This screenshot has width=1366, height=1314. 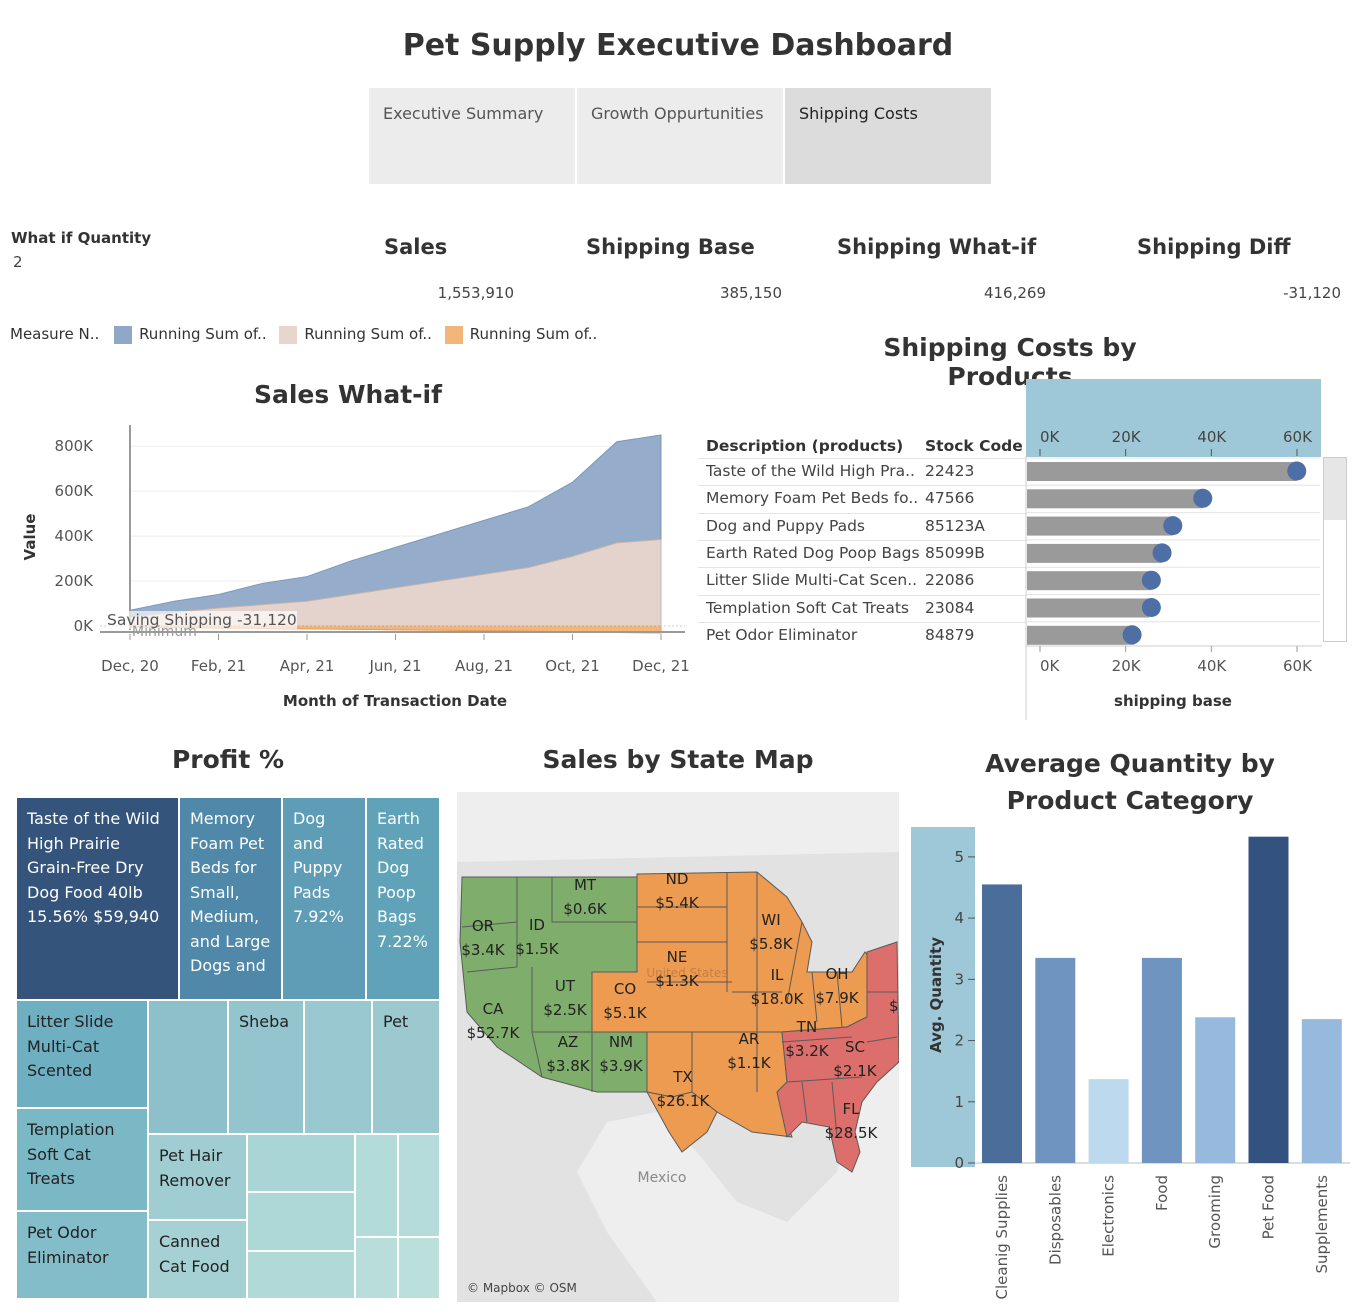 What do you see at coordinates (786, 525) in the screenshot?
I see `product-description: Dog and Puppy Pads` at bounding box center [786, 525].